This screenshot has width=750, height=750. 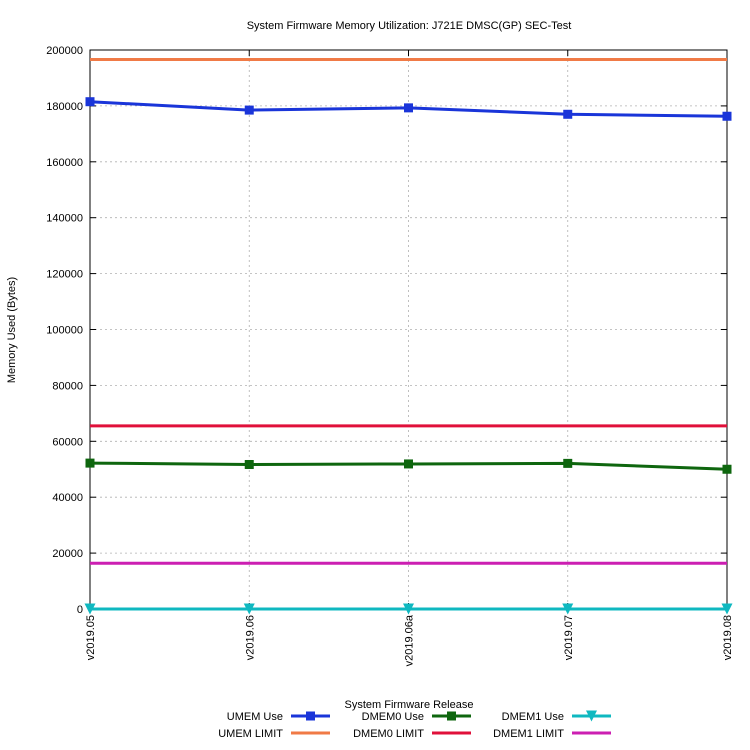 I want to click on legend-item: UMEM LIMIT, so click(x=274, y=734).